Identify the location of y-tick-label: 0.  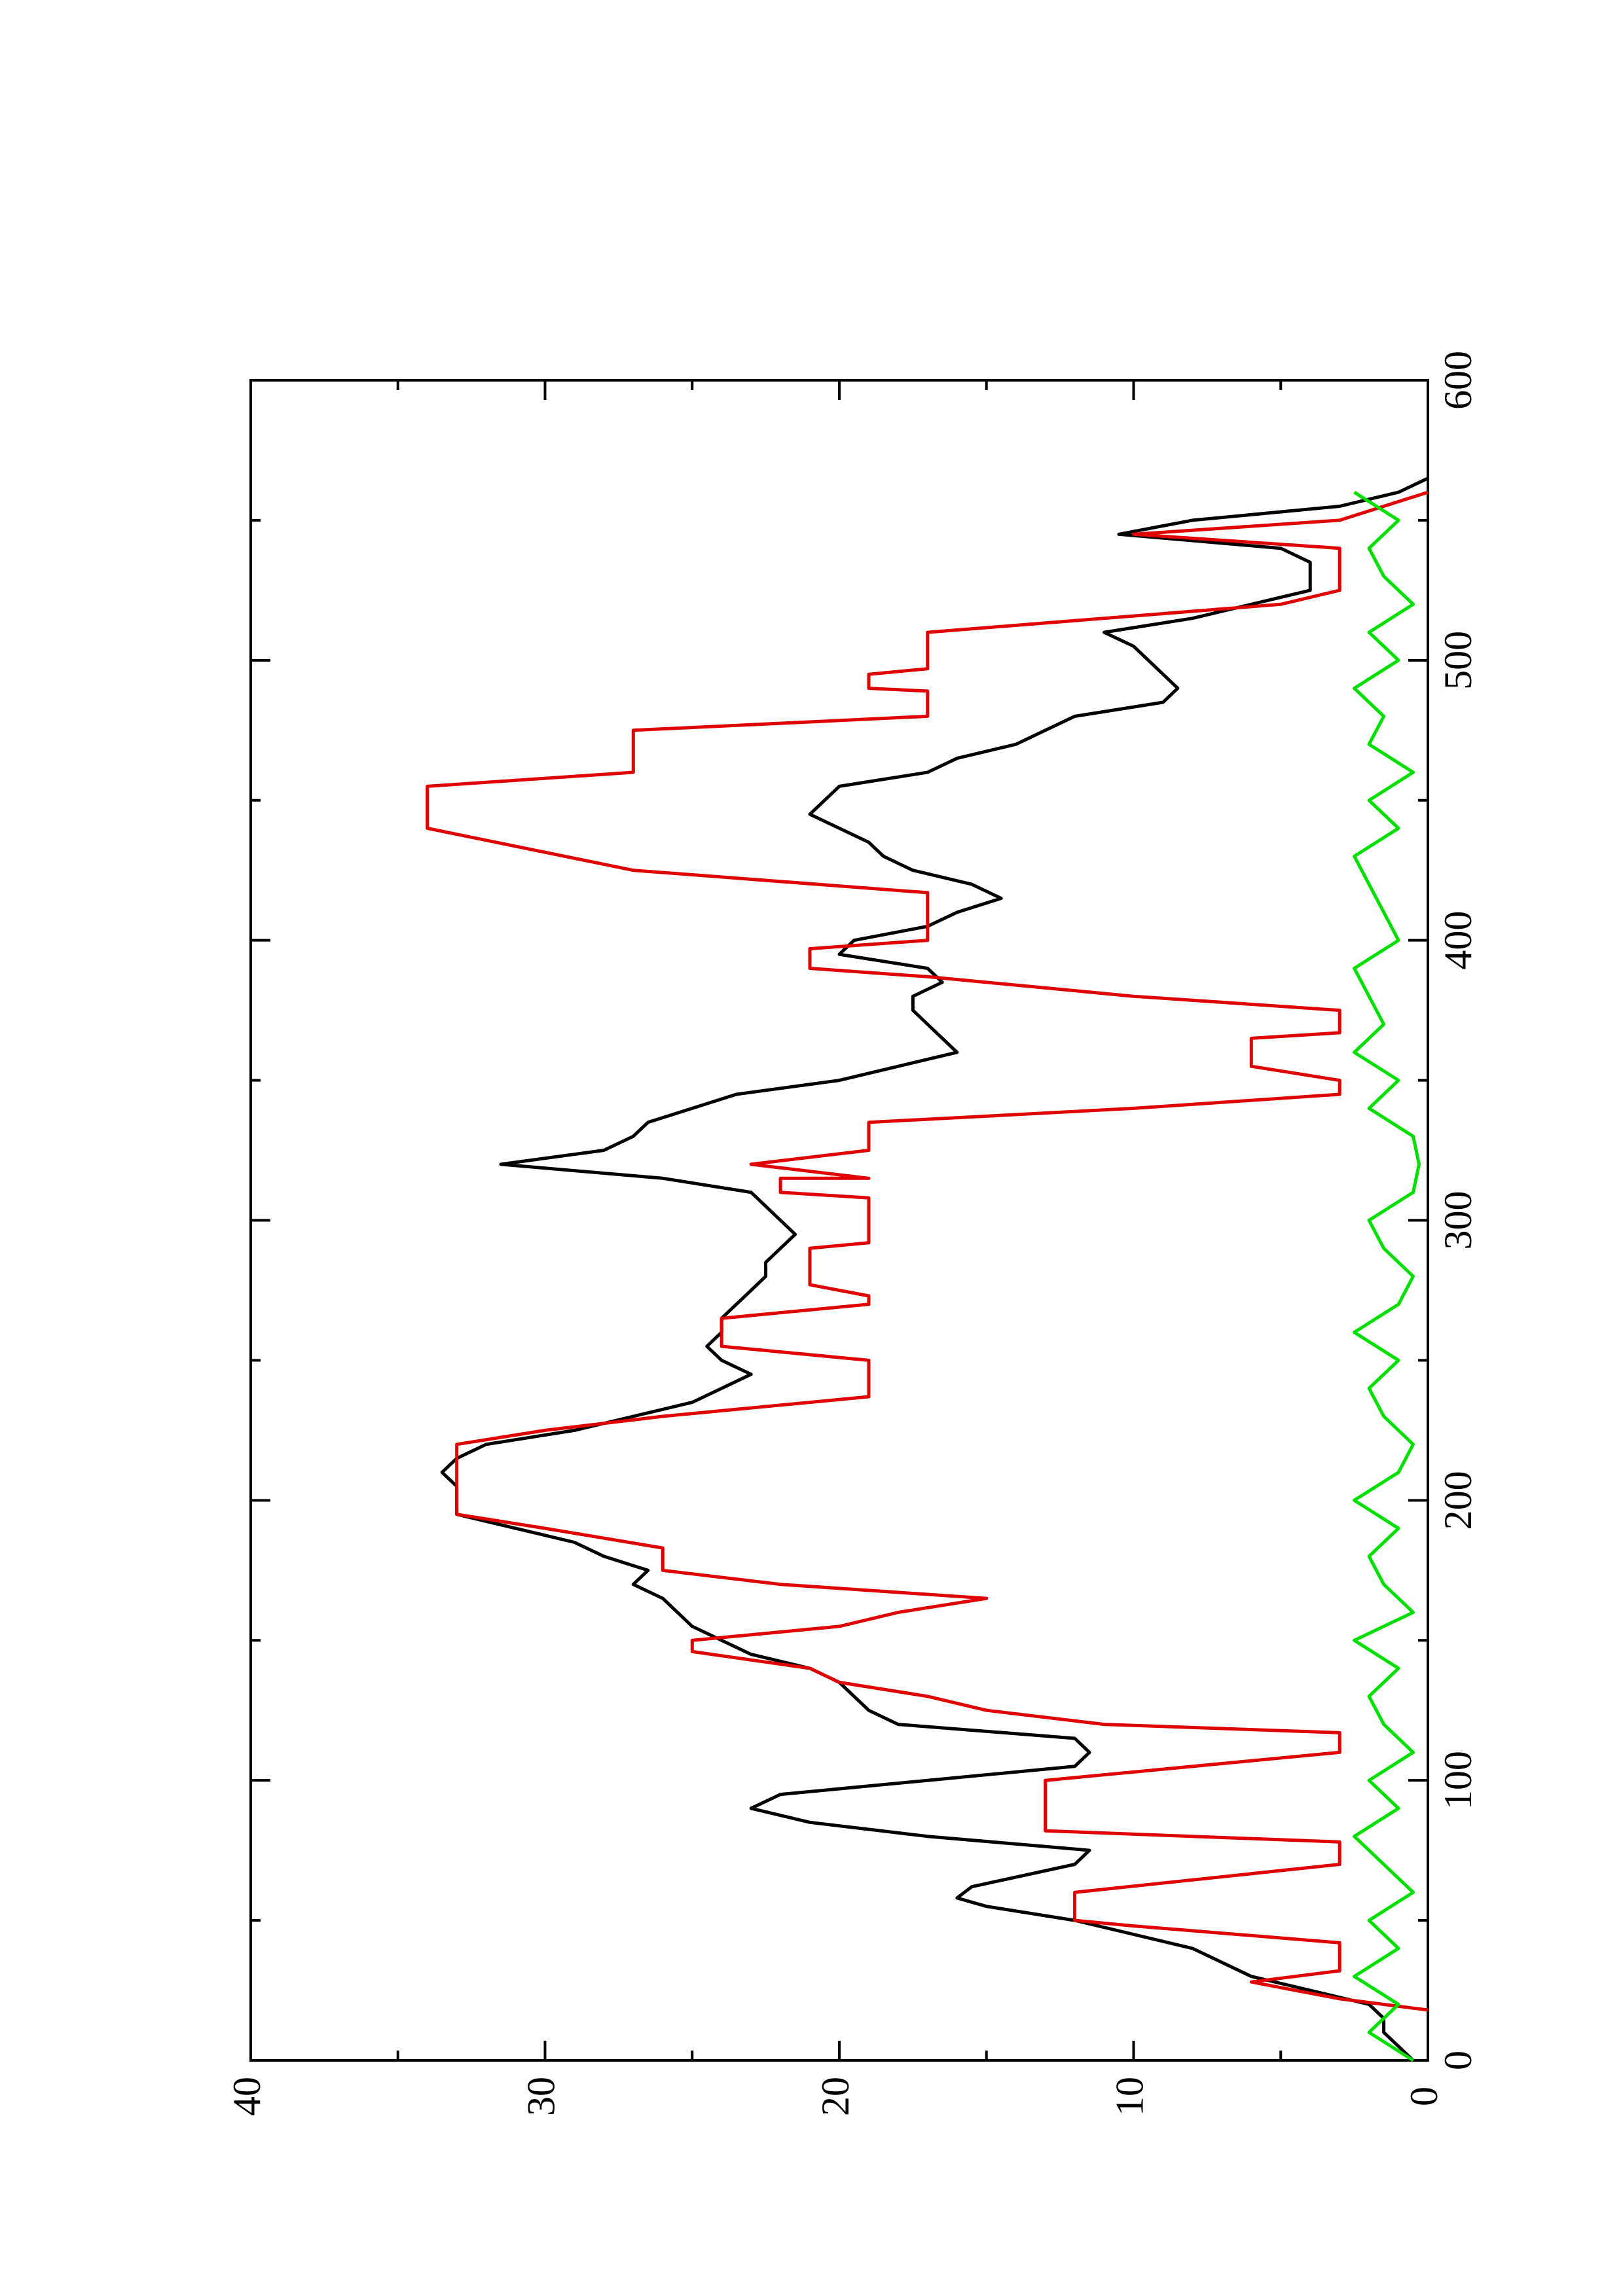
(1424, 2096).